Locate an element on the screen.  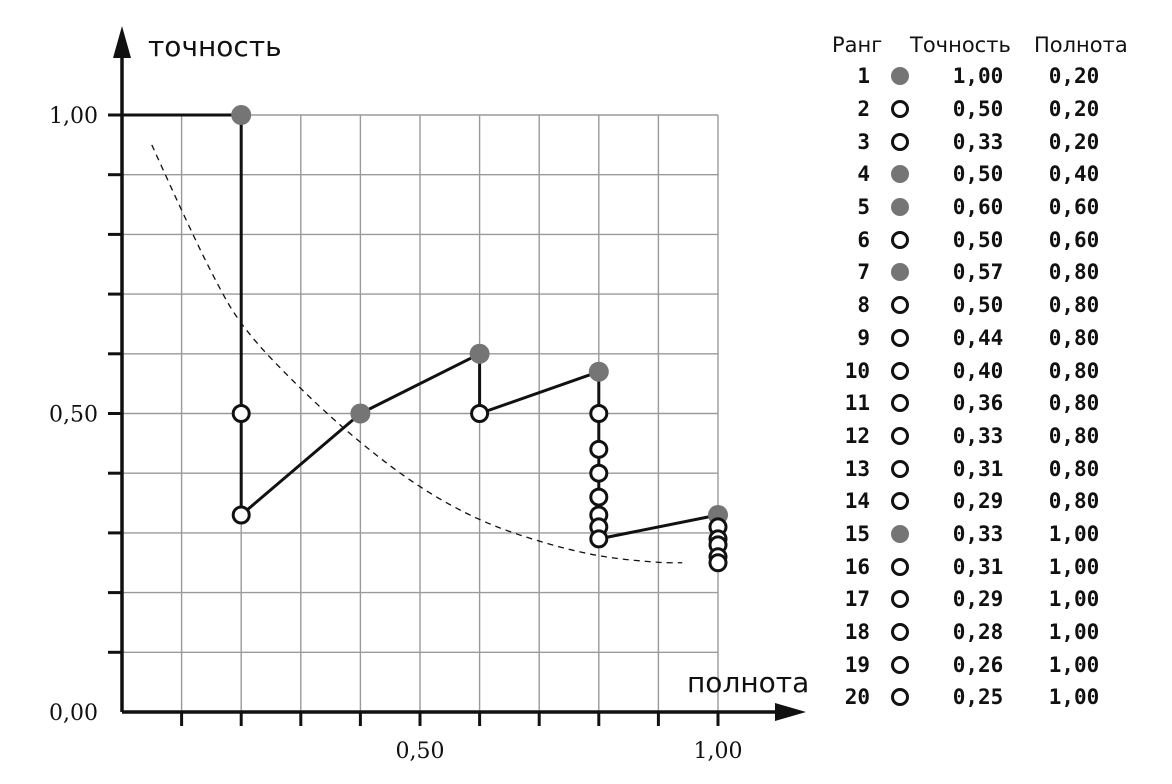
table-row: 13 0,31 0,80 is located at coordinates (991, 468).